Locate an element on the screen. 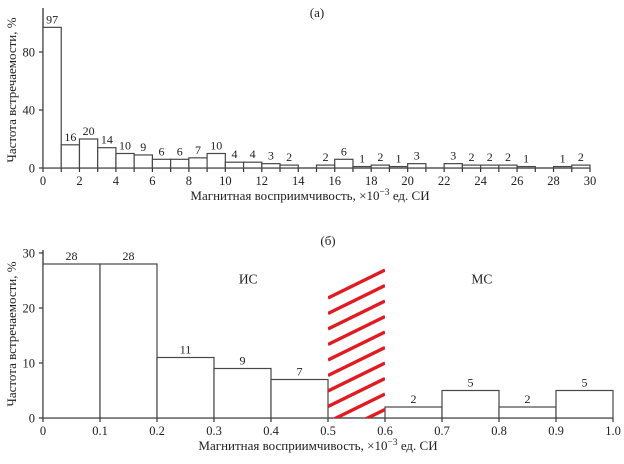  bar-value-label: 97 is located at coordinates (52, 19).